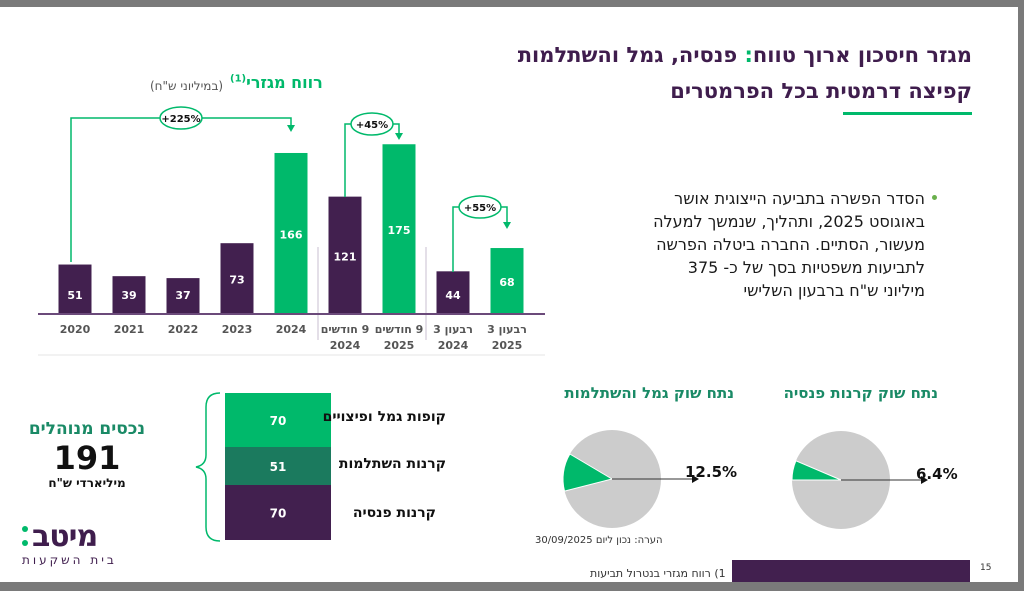 This screenshot has height=591, width=1024. I want to click on aum-unit: מיליארדי ש"ח, so click(87, 483).